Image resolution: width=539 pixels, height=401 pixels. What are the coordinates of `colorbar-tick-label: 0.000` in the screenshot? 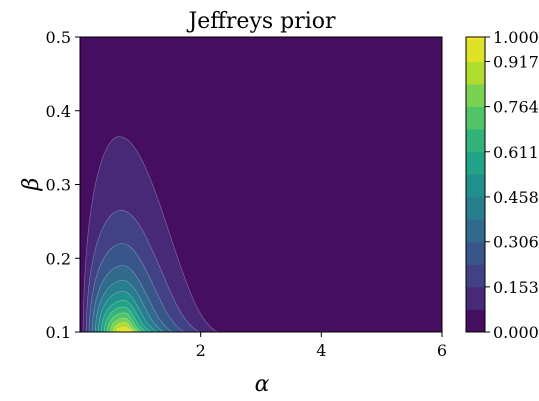 It's located at (516, 332).